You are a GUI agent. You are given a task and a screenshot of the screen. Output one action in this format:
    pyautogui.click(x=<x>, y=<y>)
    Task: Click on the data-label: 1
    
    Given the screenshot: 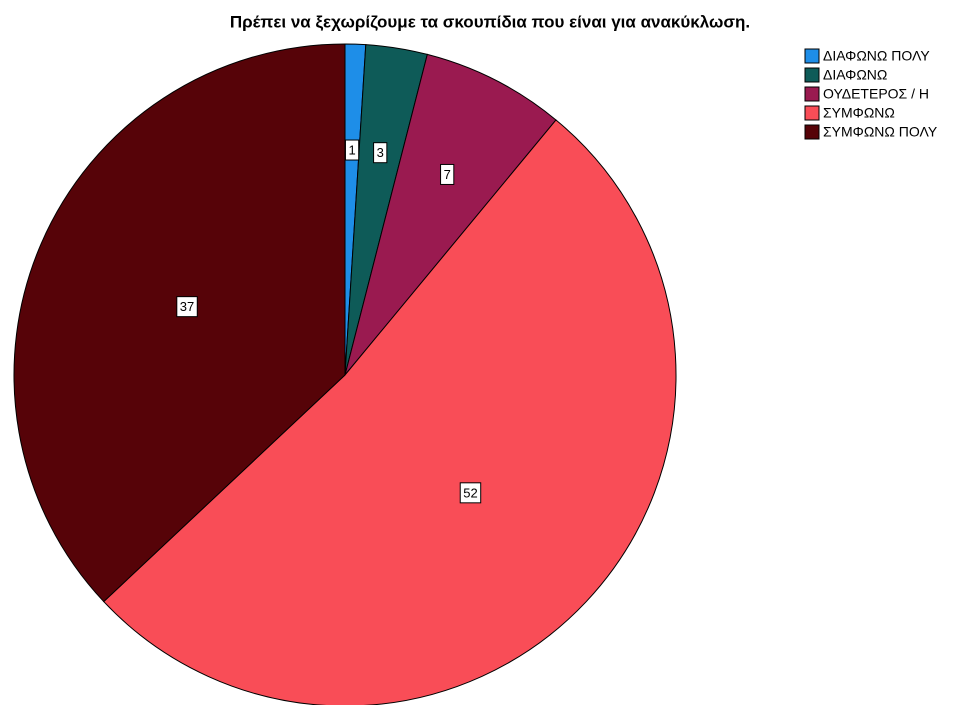 What is the action you would take?
    pyautogui.click(x=351, y=149)
    